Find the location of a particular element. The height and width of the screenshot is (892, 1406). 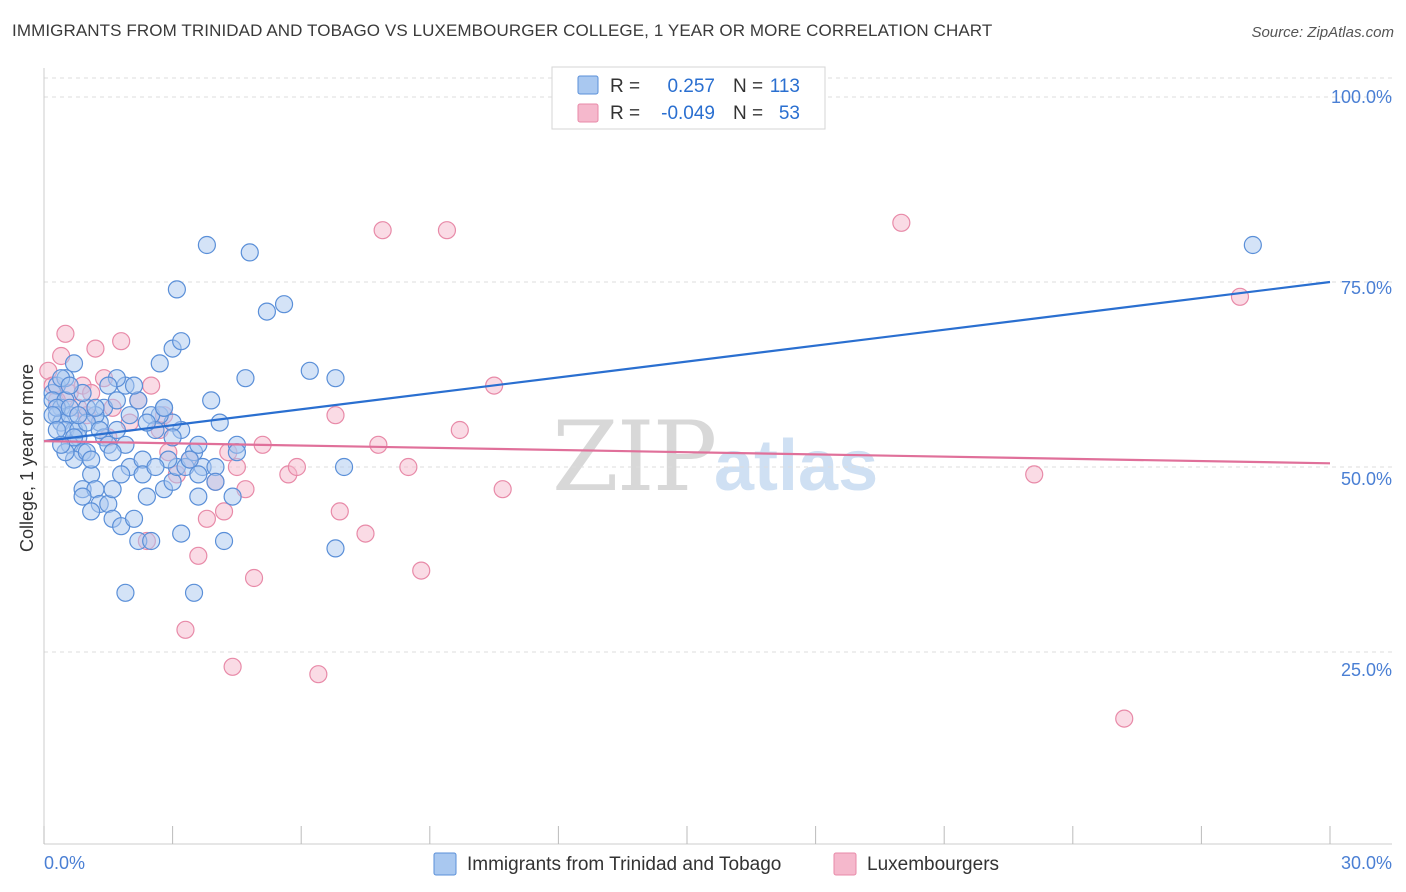

stats-n-value-pink: 53 is located at coordinates (789, 113).